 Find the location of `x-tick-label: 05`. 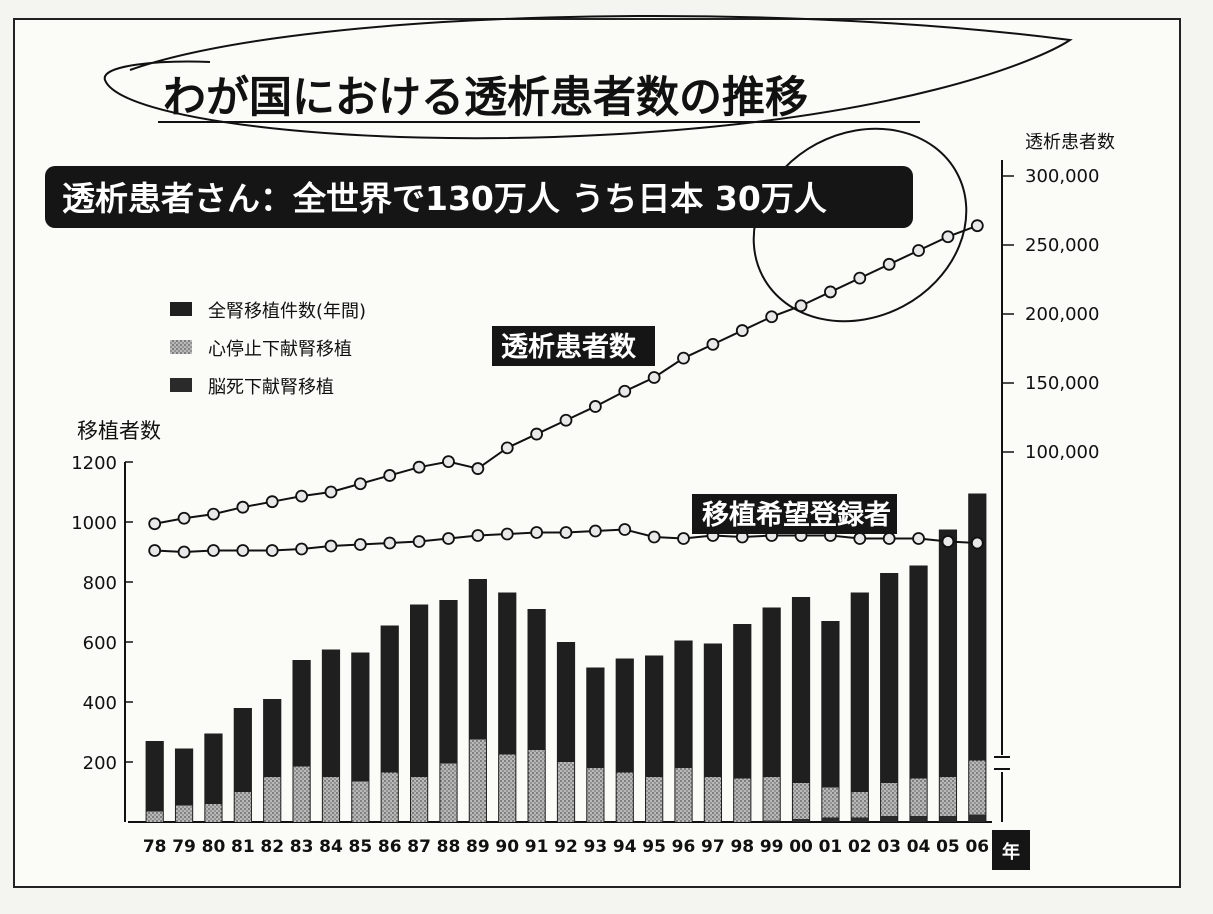

x-tick-label: 05 is located at coordinates (948, 847).